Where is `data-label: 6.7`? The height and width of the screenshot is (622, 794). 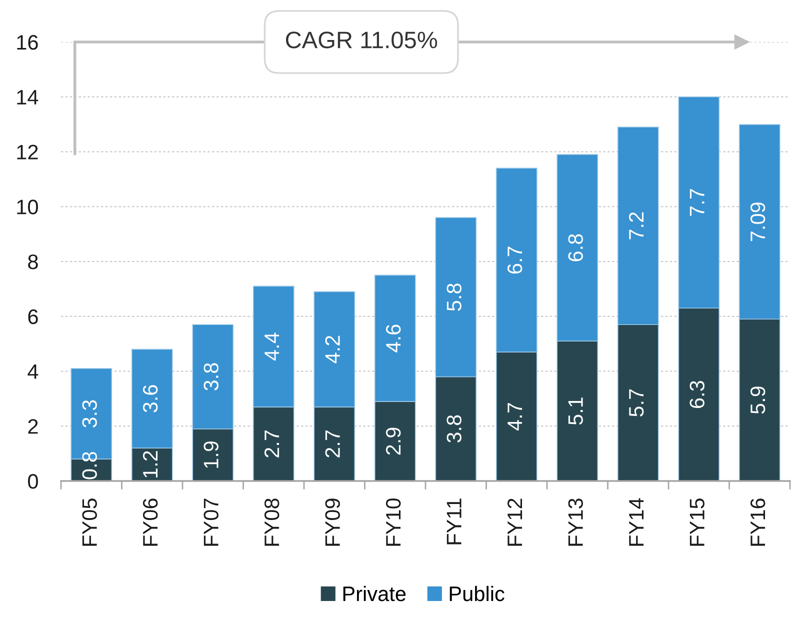 data-label: 6.7 is located at coordinates (514, 260).